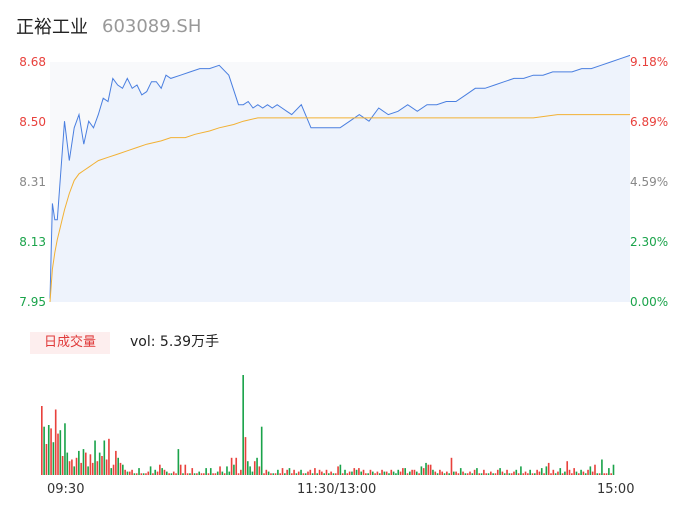 The width and height of the screenshot is (686, 524). I want to click on time-label-close: 15:00, so click(616, 489).